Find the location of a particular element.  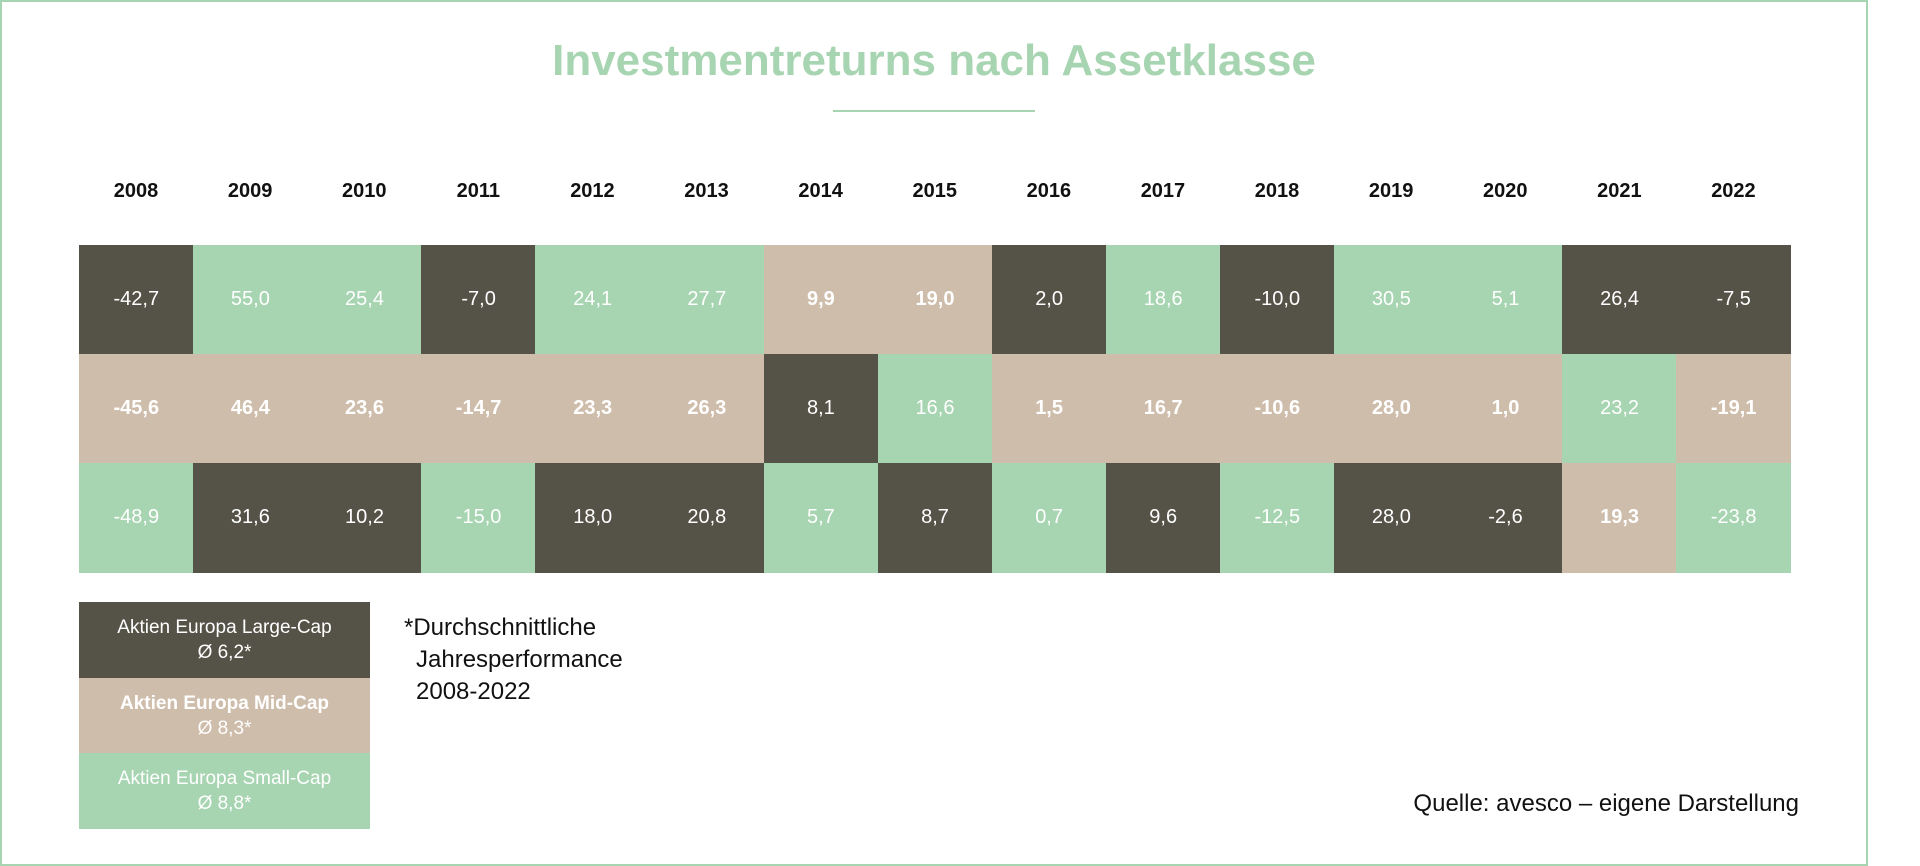

return-cell: 18,6 is located at coordinates (1163, 300).